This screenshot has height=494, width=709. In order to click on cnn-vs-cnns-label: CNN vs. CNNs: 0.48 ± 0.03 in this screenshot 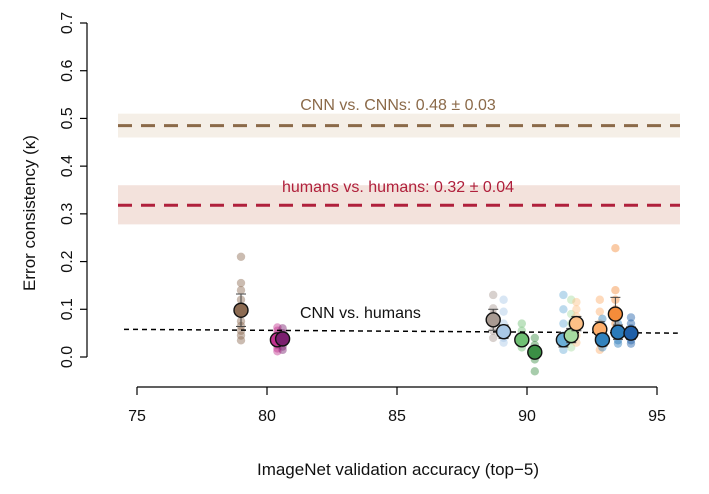, I will do `click(398, 105)`.